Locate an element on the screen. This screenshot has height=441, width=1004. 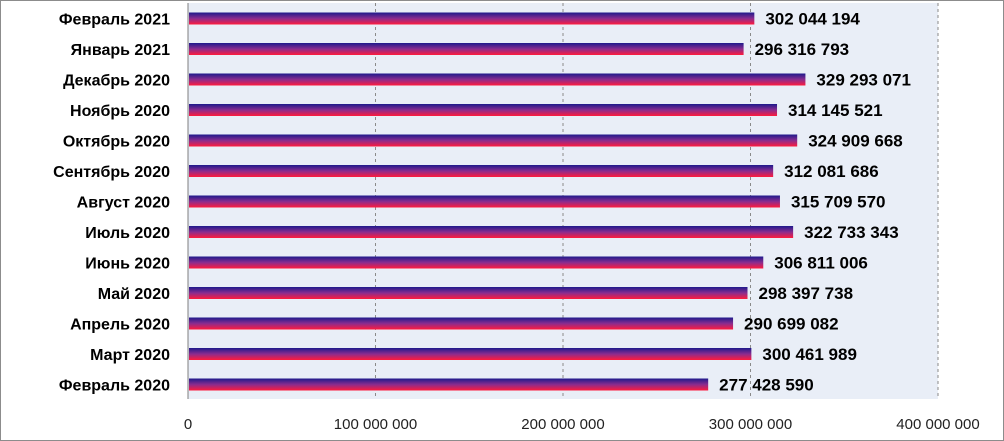
category-label: Май 2020 is located at coordinates (134, 294).